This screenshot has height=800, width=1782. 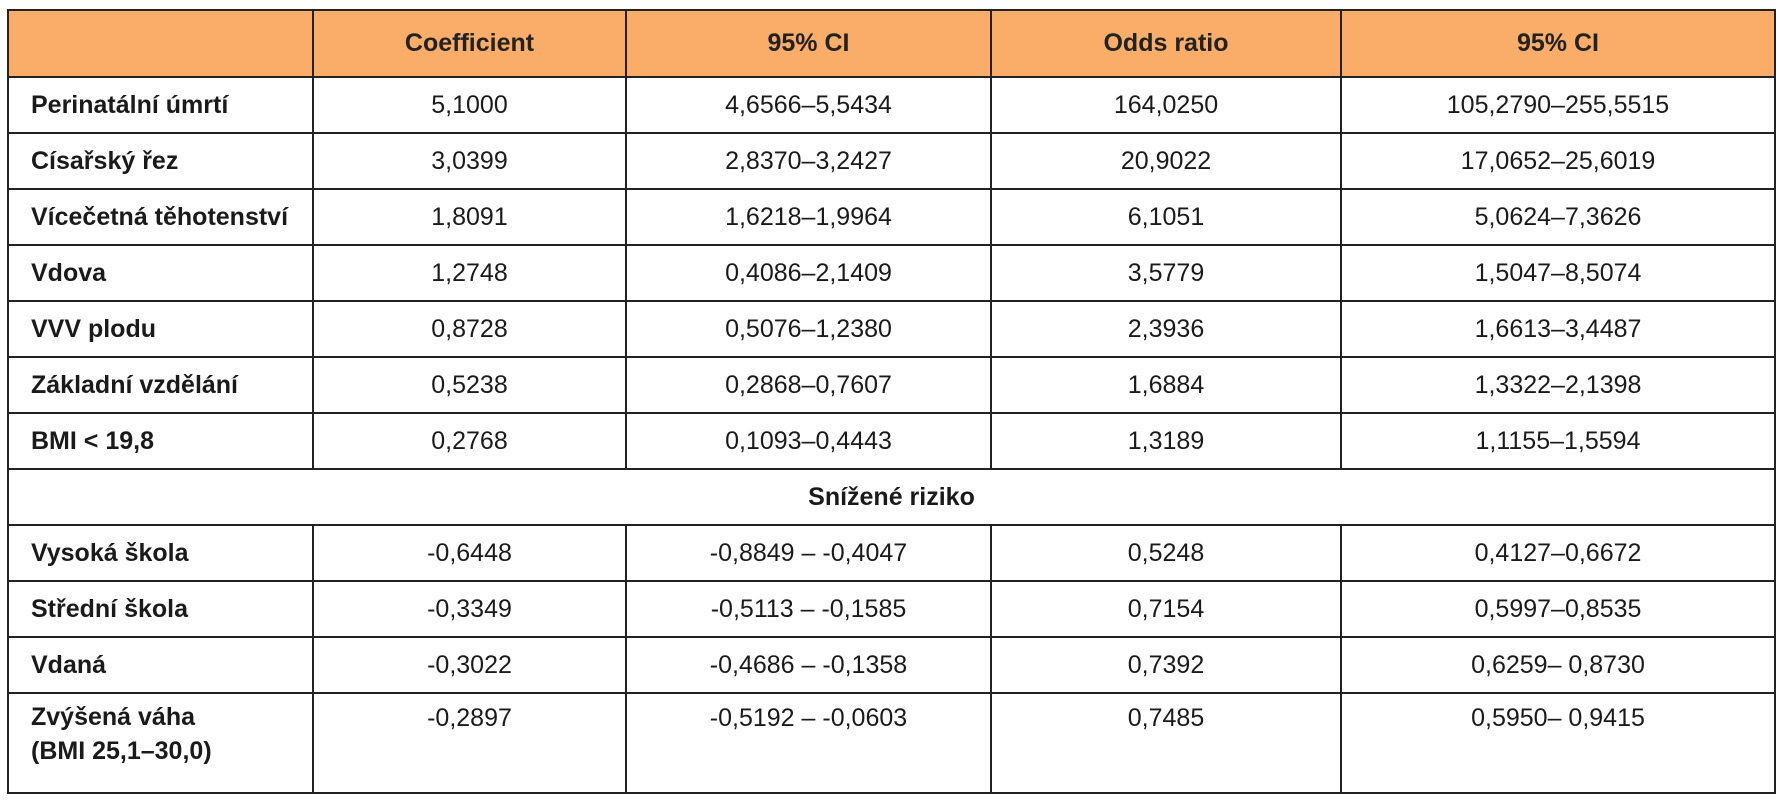 What do you see at coordinates (160, 329) in the screenshot?
I see `row-label: VVV plodu` at bounding box center [160, 329].